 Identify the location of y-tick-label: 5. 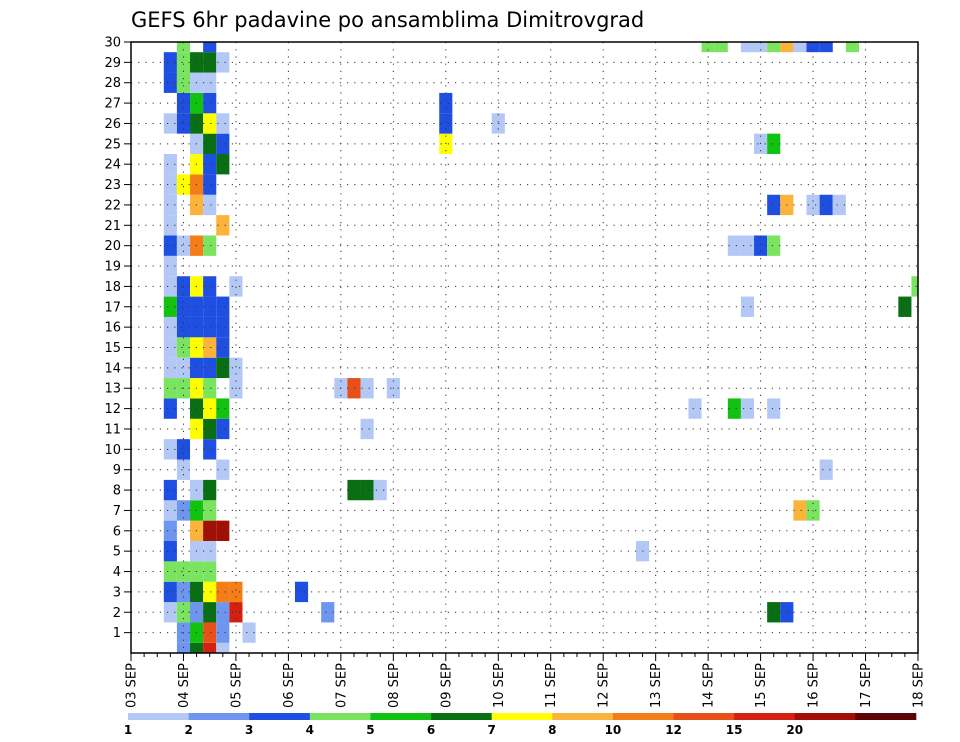
(117, 552).